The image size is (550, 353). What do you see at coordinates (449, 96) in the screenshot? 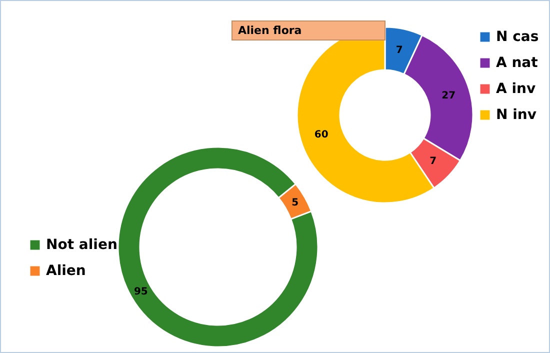
I see `data-label: 27` at bounding box center [449, 96].